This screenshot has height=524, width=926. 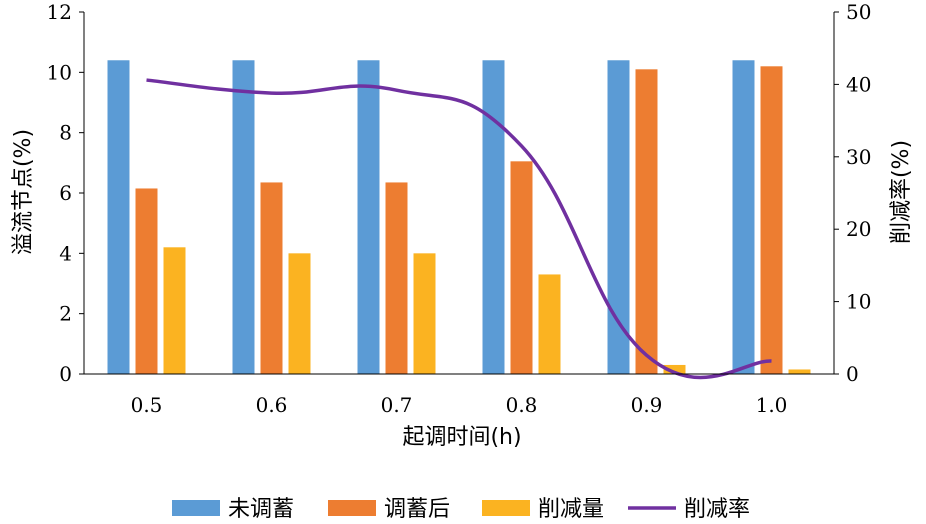 What do you see at coordinates (858, 302) in the screenshot?
I see `y2-tick-label: 10` at bounding box center [858, 302].